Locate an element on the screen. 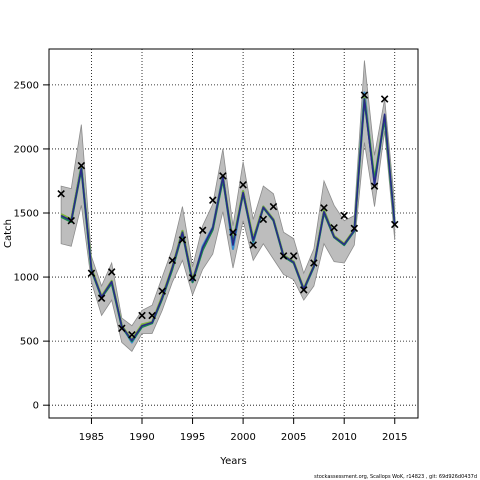 This screenshot has width=480, height=480. y-tick-label: 500 is located at coordinates (29, 342).